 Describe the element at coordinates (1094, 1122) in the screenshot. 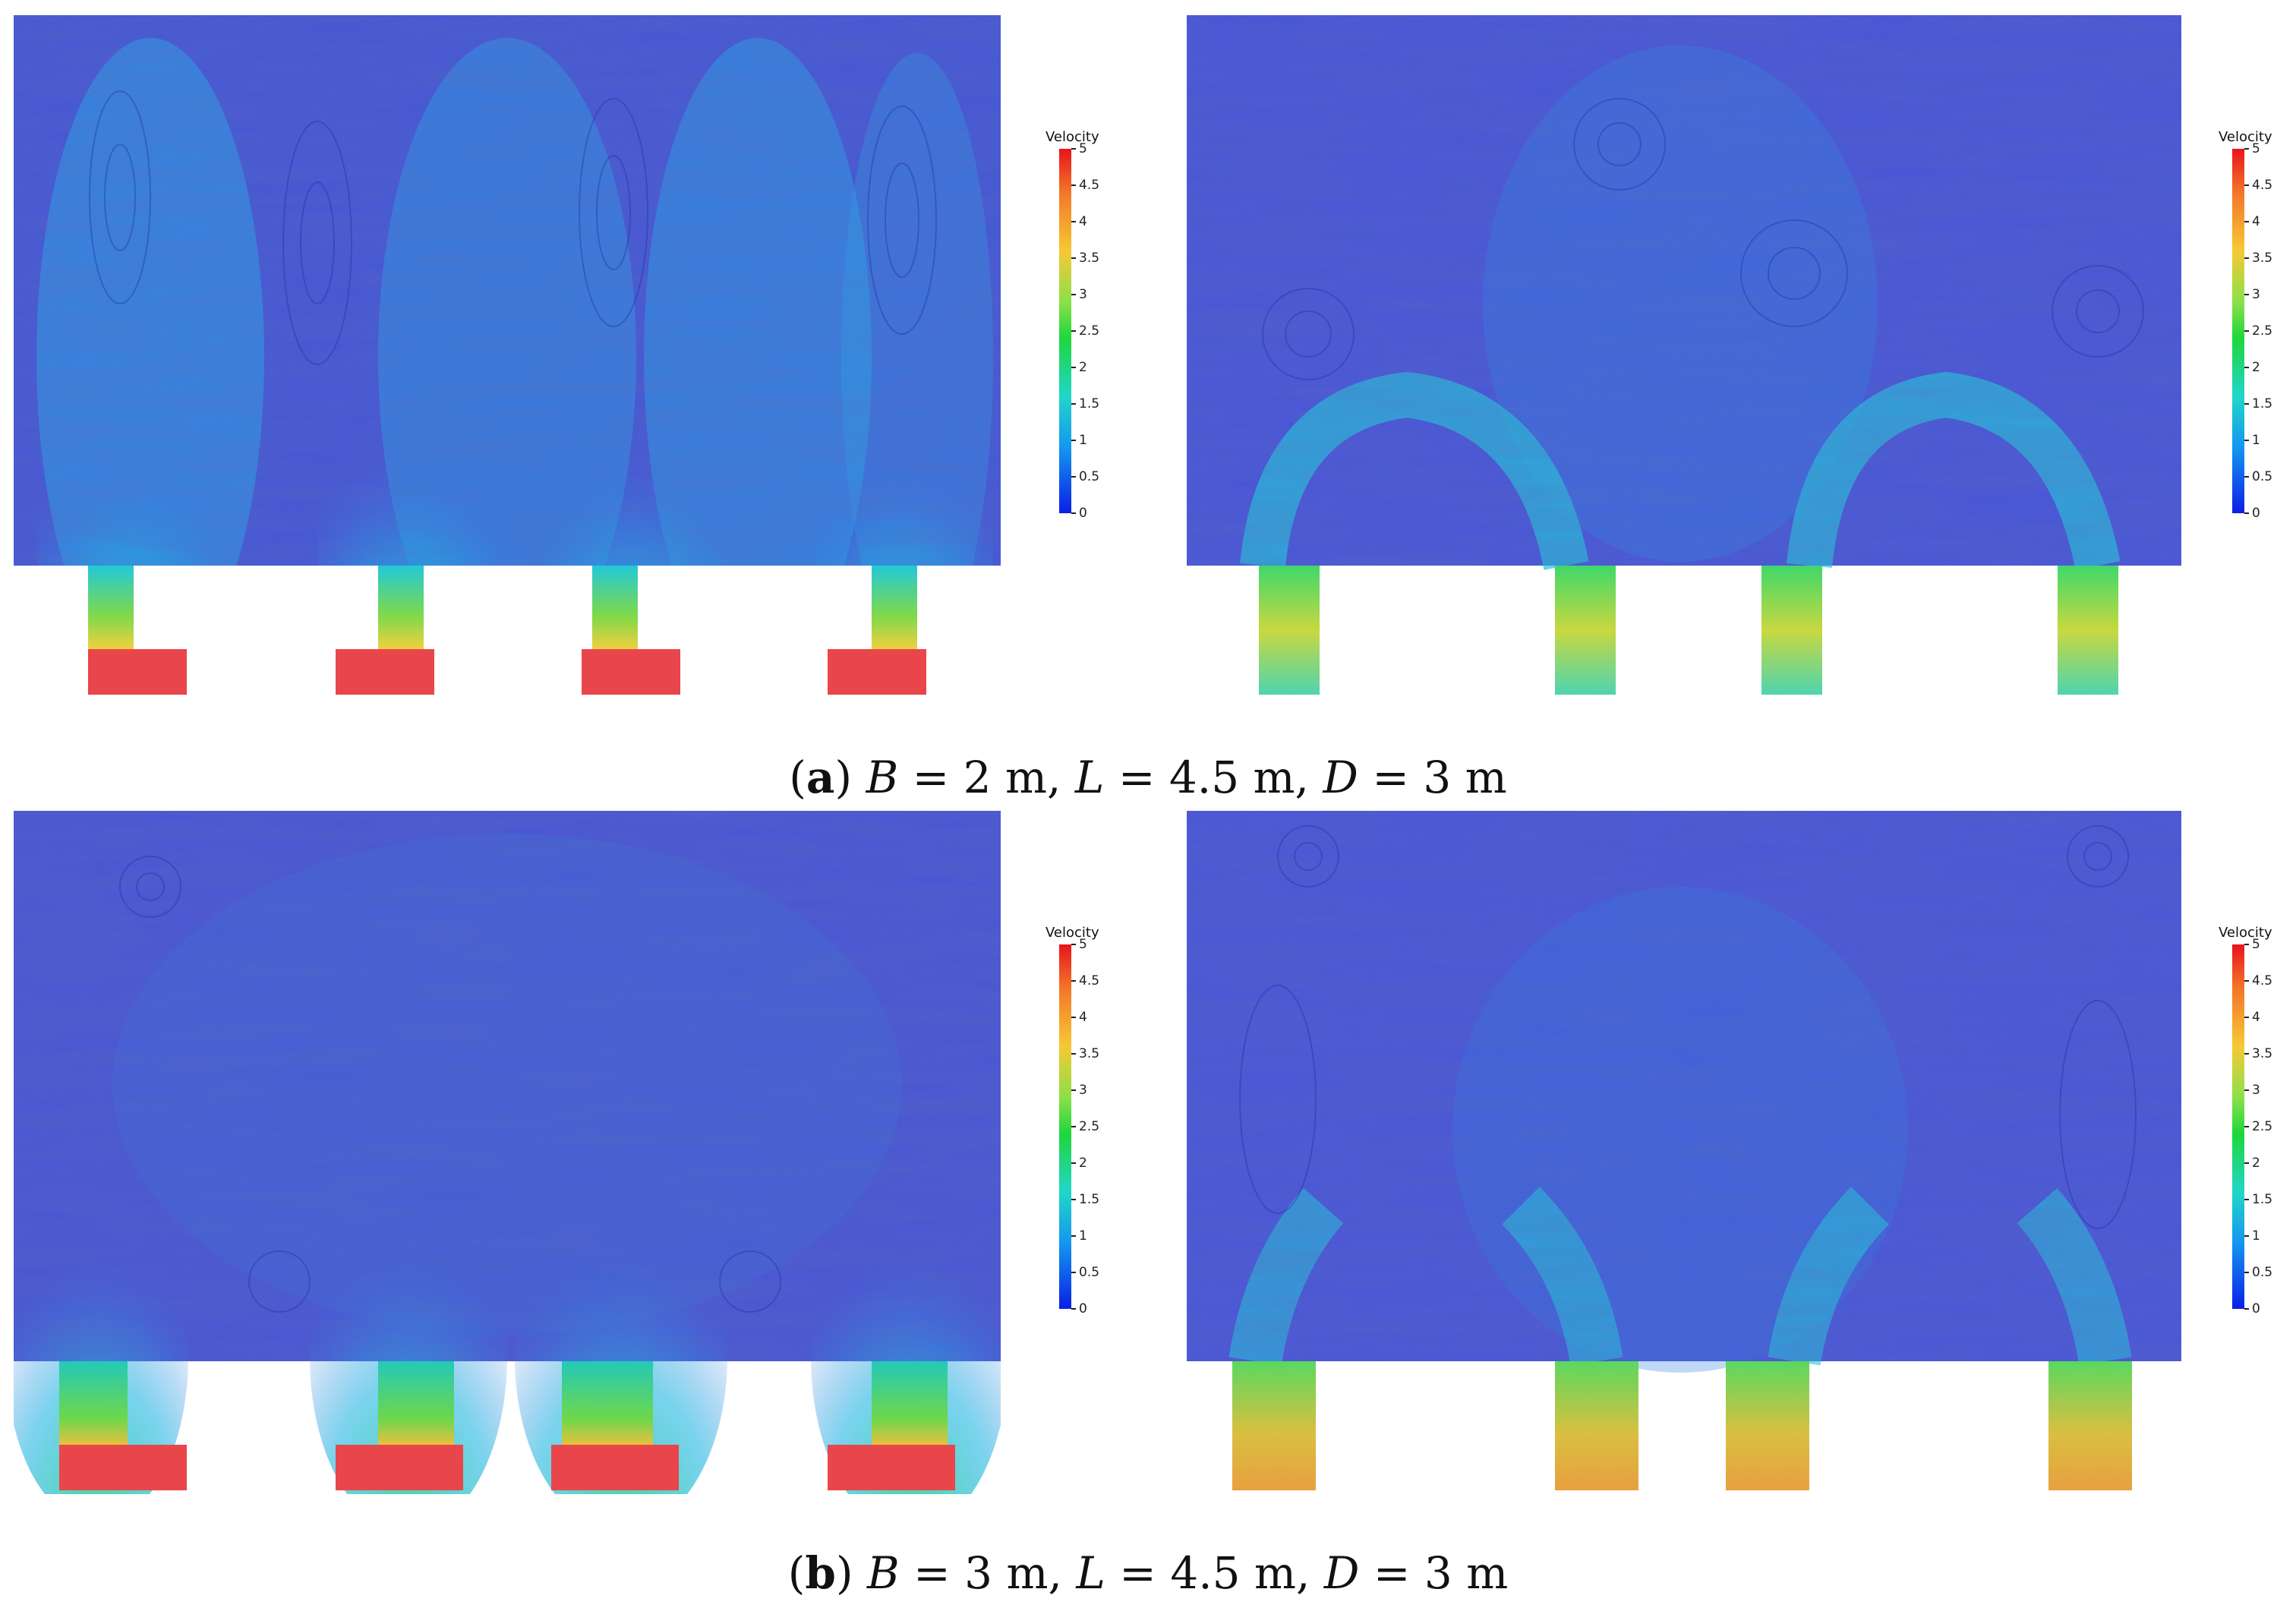

I see `colorbar-b-left: Velocity 5 4.5 4 3.5 3 2.5 2 1.5 1 0.5 0` at that location.